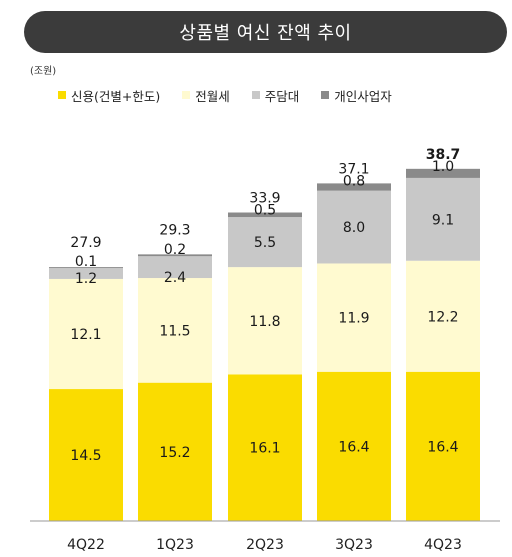 This screenshot has height=557, width=512. What do you see at coordinates (236, 95) in the screenshot?
I see `legend: 신용(건별+한도) 전월세 주담대 개인사업자` at bounding box center [236, 95].